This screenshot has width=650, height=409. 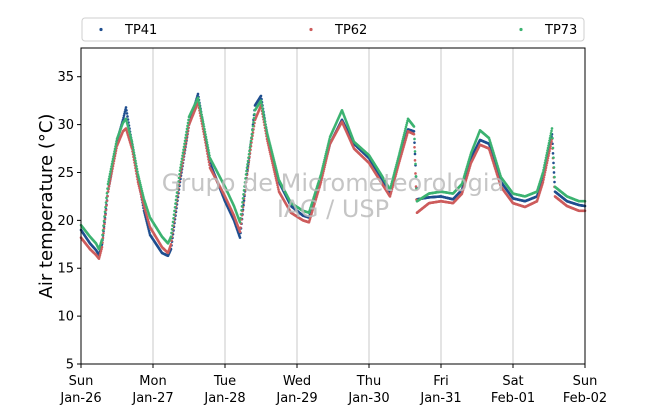 What do you see at coordinates (560, 30) in the screenshot?
I see `legend-label: TP73` at bounding box center [560, 30].